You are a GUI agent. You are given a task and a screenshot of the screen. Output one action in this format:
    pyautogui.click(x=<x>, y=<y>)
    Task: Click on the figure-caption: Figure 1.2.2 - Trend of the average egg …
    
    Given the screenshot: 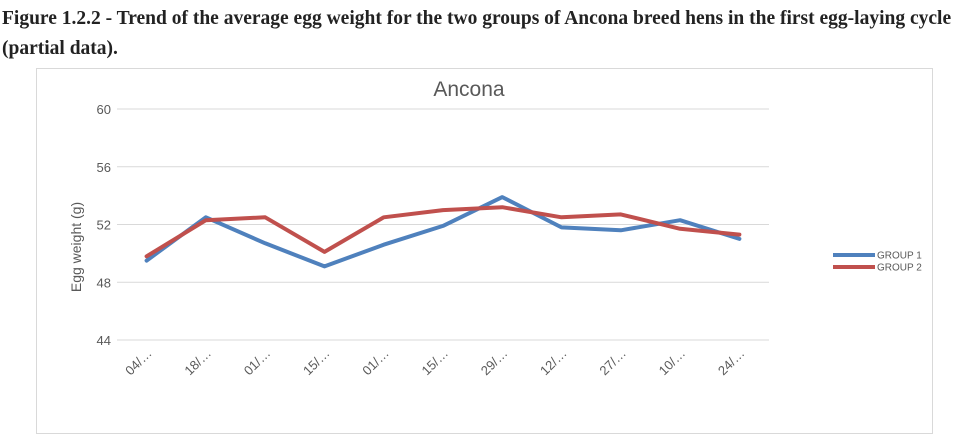 What is the action you would take?
    pyautogui.click(x=477, y=33)
    